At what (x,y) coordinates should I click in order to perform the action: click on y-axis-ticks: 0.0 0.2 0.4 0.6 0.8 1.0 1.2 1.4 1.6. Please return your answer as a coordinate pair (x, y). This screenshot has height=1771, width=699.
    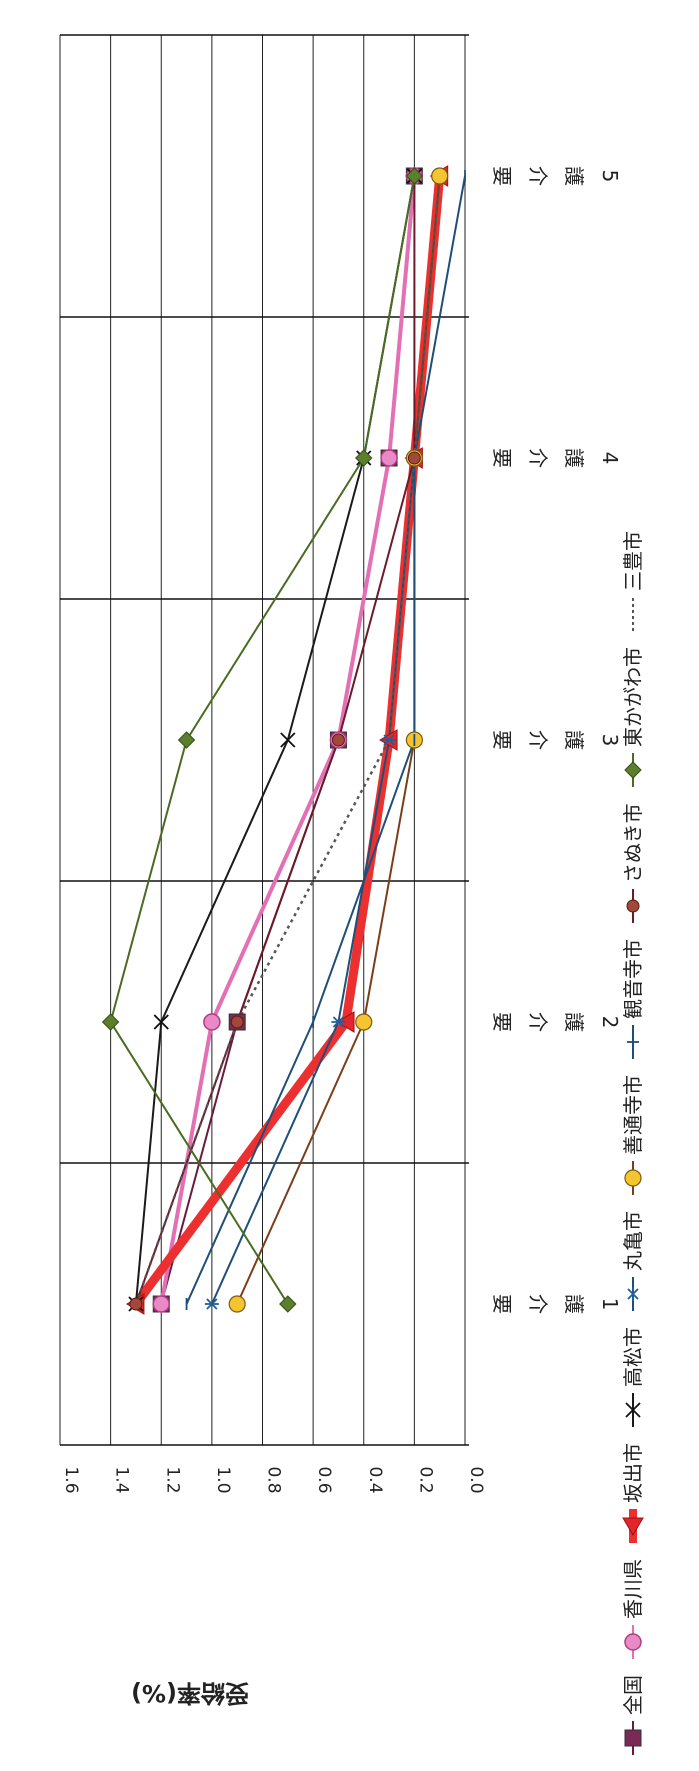
    Looking at the image, I should click on (273, 1479).